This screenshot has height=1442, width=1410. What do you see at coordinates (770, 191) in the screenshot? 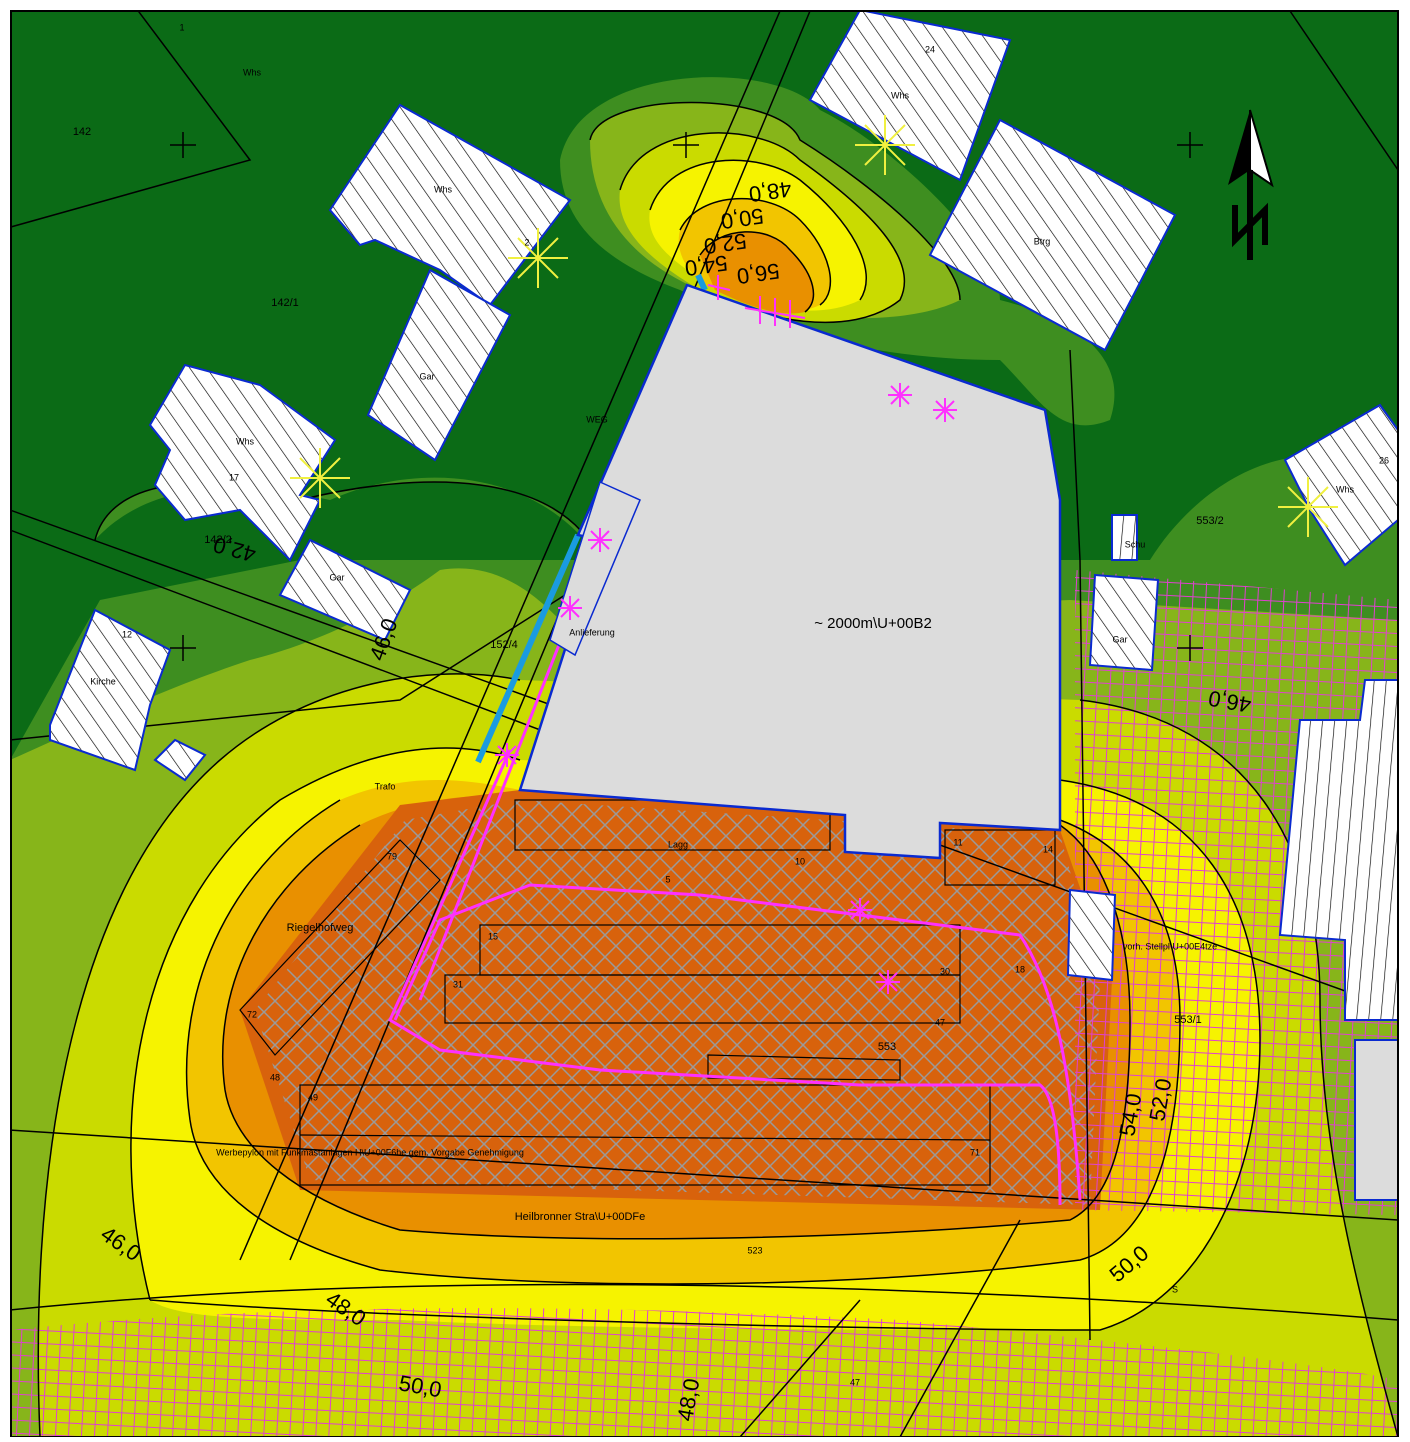
I see `contour-label: 48,0` at bounding box center [770, 191].